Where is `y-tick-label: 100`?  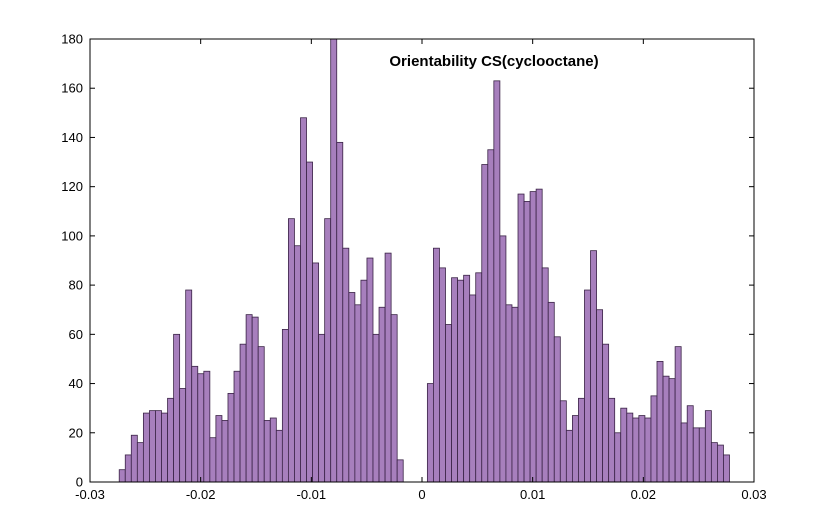 y-tick-label: 100 is located at coordinates (72, 235).